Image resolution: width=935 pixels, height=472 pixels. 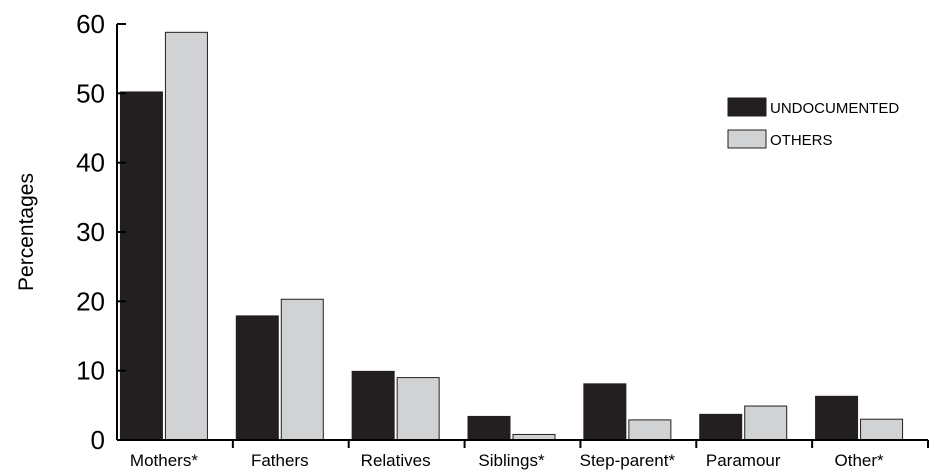 I want to click on bar-undocumented-relatives, so click(x=373, y=405).